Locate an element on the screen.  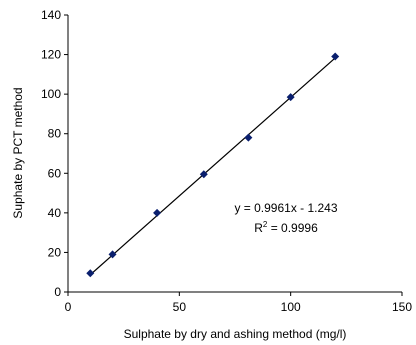
trendline-equation: y = 0.9961x - 1.243 is located at coordinates (285, 208).